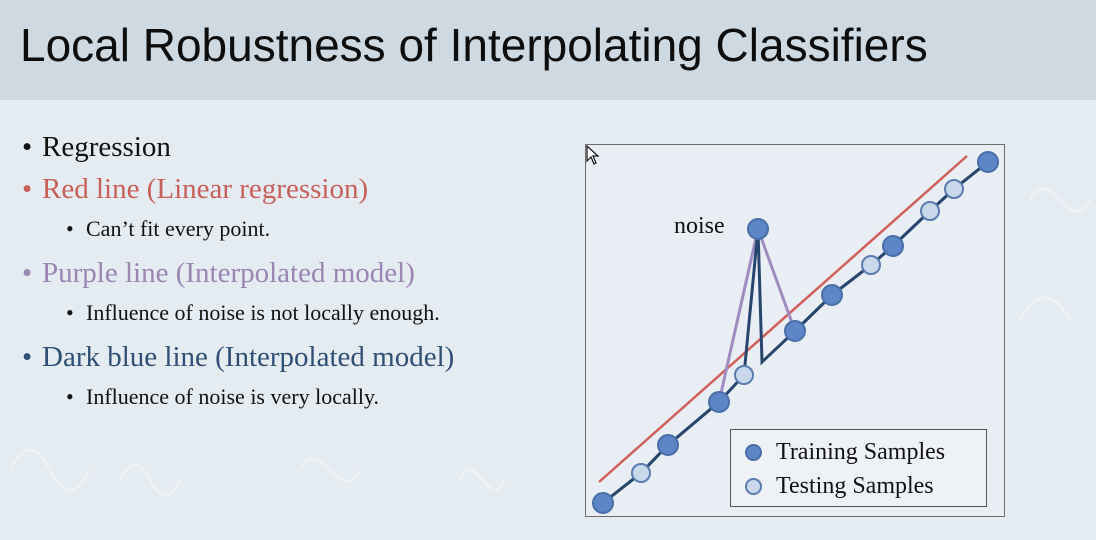 The width and height of the screenshot is (1096, 540). I want to click on noise-training-sample, so click(758, 229).